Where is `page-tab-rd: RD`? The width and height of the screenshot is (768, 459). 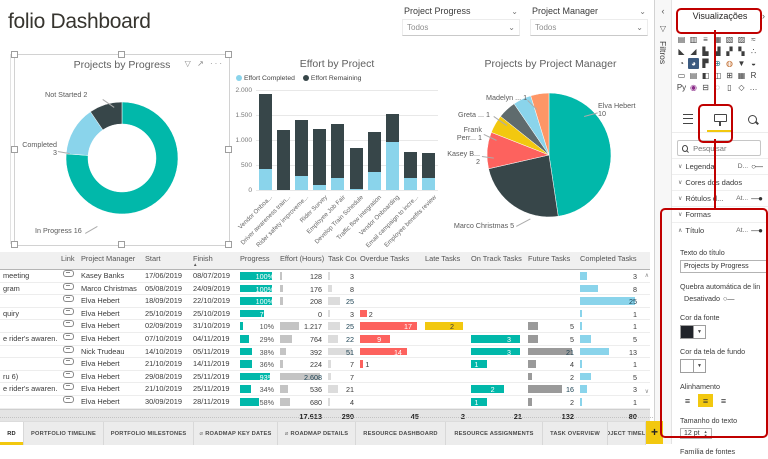 page-tab-rd: RD is located at coordinates (12, 433).